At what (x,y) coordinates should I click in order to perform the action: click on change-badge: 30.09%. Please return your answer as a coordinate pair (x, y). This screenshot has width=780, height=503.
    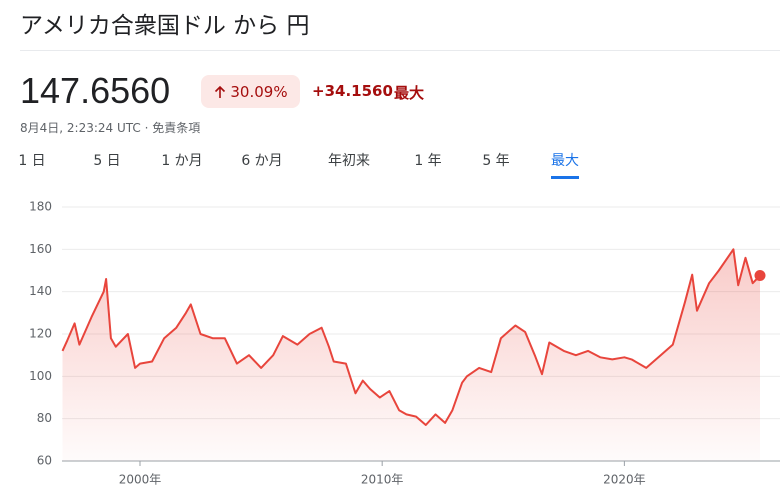
    Looking at the image, I should click on (250, 91).